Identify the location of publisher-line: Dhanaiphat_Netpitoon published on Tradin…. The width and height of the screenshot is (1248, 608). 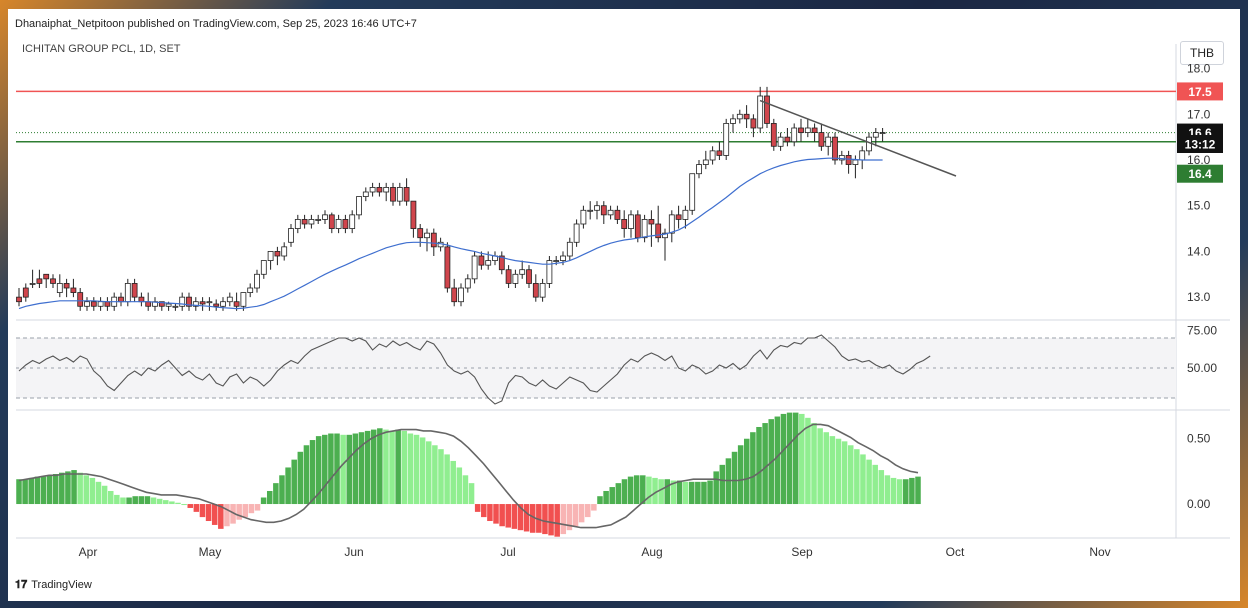
(216, 24).